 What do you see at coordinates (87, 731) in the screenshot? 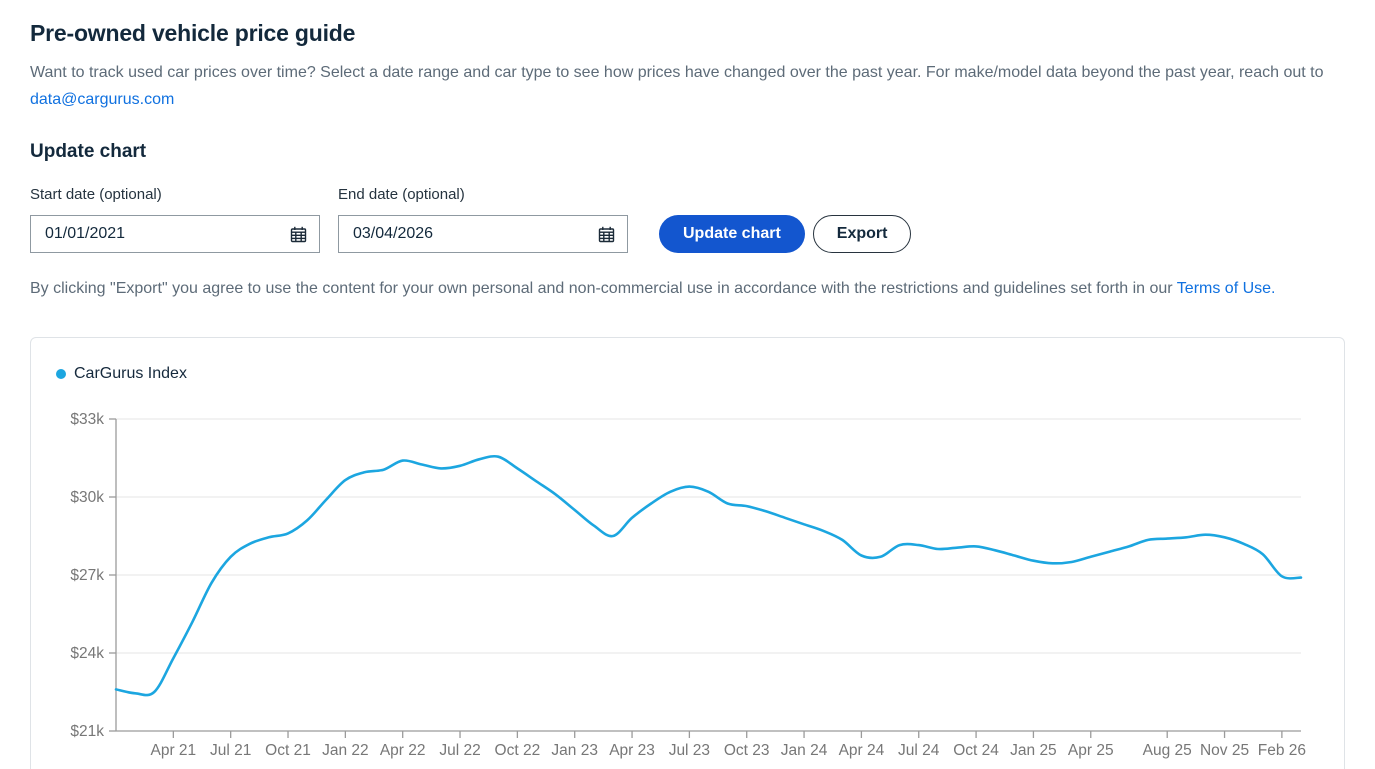
I see `y-axis-label: $21k` at bounding box center [87, 731].